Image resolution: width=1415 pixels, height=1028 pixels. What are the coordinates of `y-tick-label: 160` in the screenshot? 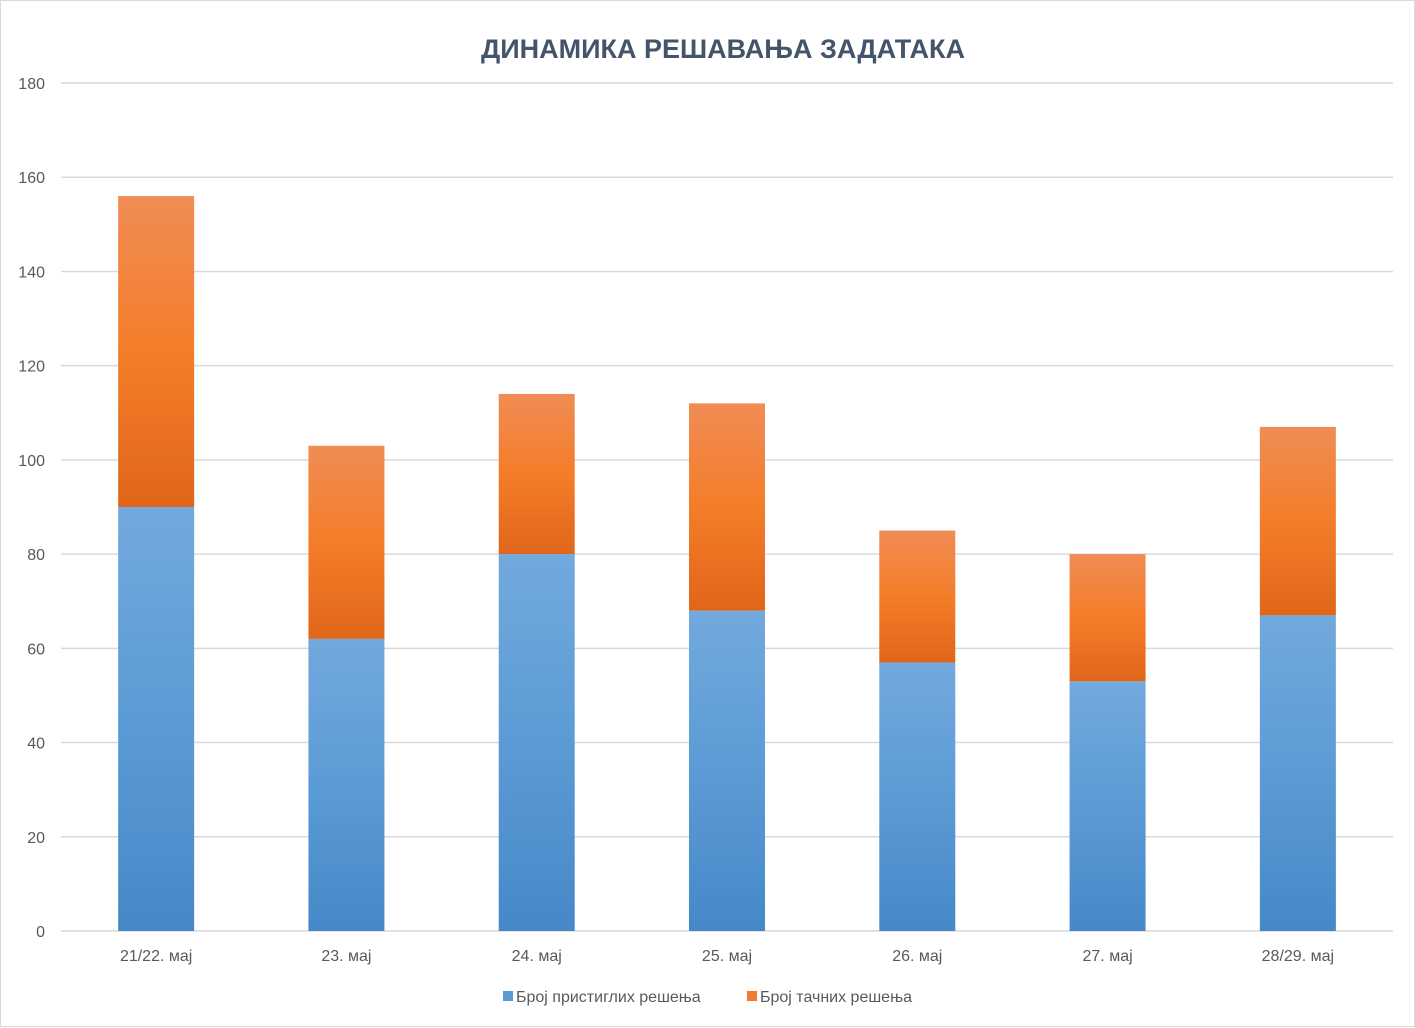 It's located at (31, 178).